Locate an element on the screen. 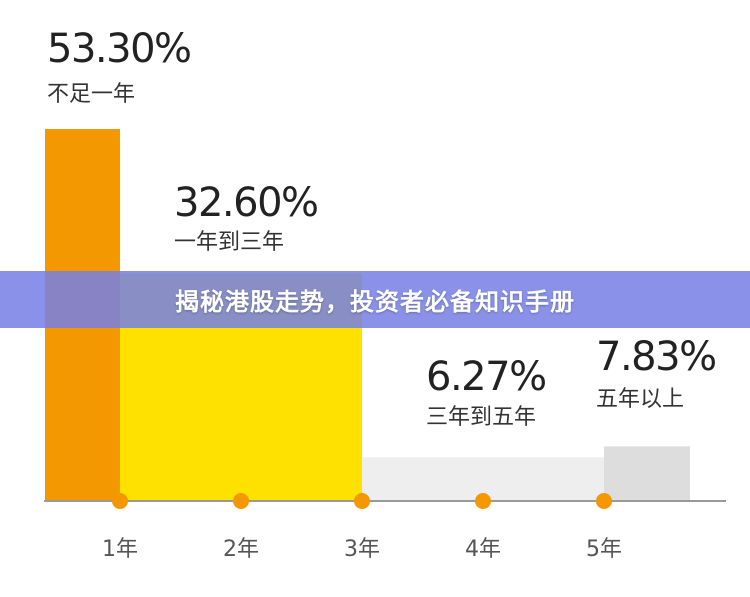 Image resolution: width=750 pixels, height=597 pixels. value-label-4: 7.83% is located at coordinates (656, 357).